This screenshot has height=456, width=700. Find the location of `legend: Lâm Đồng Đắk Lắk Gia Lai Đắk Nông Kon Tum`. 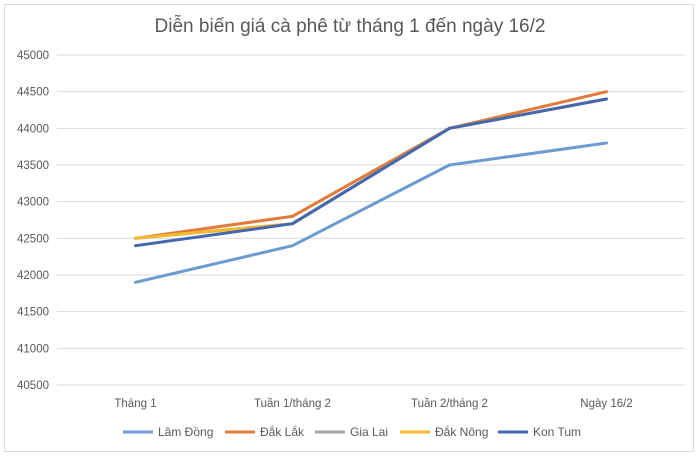

legend: Lâm Đồng Đắk Lắk Gia Lai Đắk Nông Kon Tum is located at coordinates (352, 431).